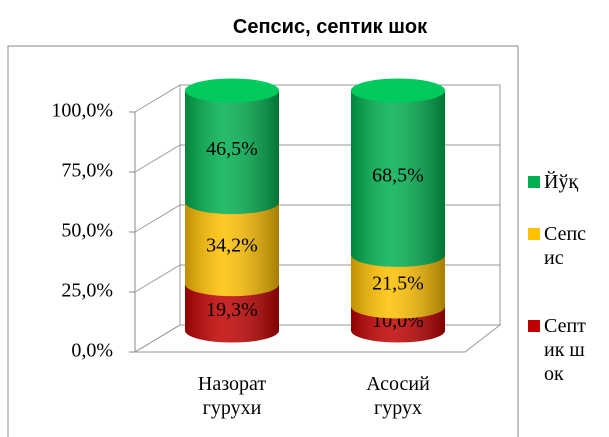  I want to click on y-tick-label: 100,0%, so click(82, 111).